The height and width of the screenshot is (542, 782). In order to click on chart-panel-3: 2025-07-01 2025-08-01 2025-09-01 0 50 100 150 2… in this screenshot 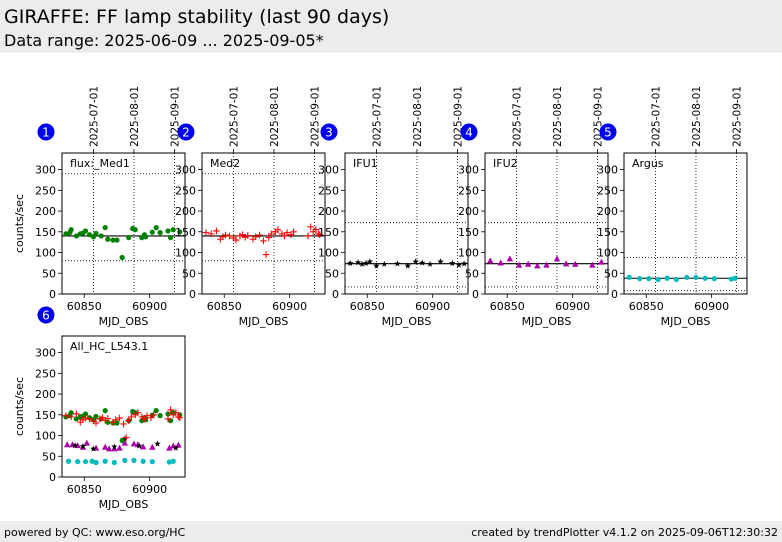, I will do `click(393, 207)`.